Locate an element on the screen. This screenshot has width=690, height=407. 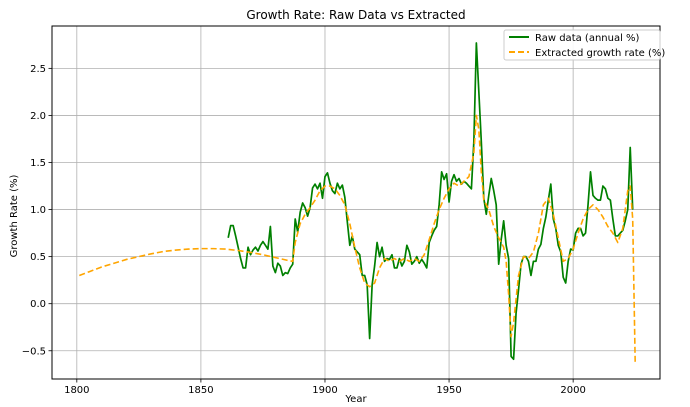
chart-title: Growth Rate: Raw Data vs Extracted is located at coordinates (355, 15).